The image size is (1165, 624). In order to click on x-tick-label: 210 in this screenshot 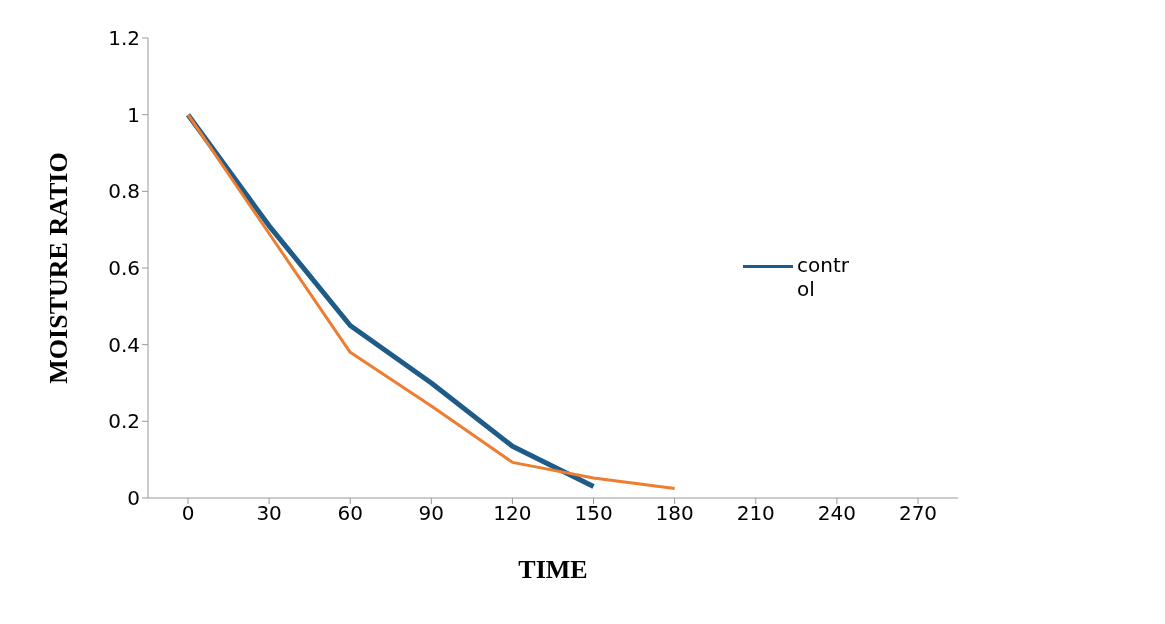, I will do `click(755, 513)`.